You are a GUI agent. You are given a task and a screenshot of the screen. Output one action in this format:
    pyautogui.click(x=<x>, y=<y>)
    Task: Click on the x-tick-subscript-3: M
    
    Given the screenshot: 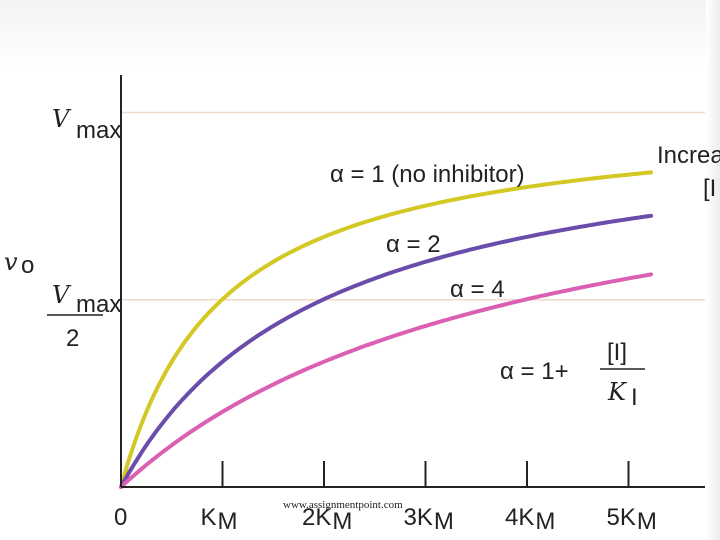 What is the action you would take?
    pyautogui.click(x=444, y=521)
    